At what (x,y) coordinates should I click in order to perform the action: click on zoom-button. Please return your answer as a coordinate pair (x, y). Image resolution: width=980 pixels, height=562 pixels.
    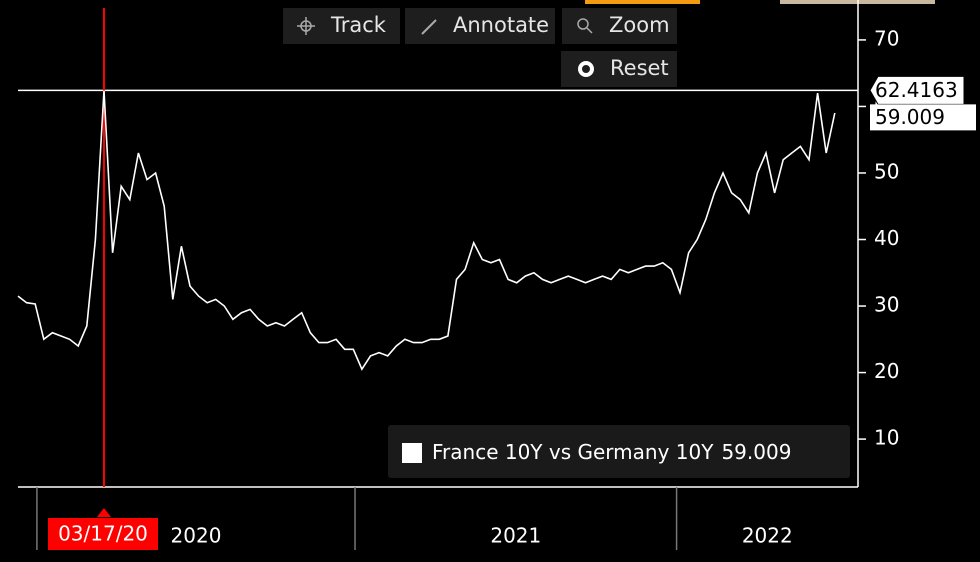
    Looking at the image, I should click on (619, 26).